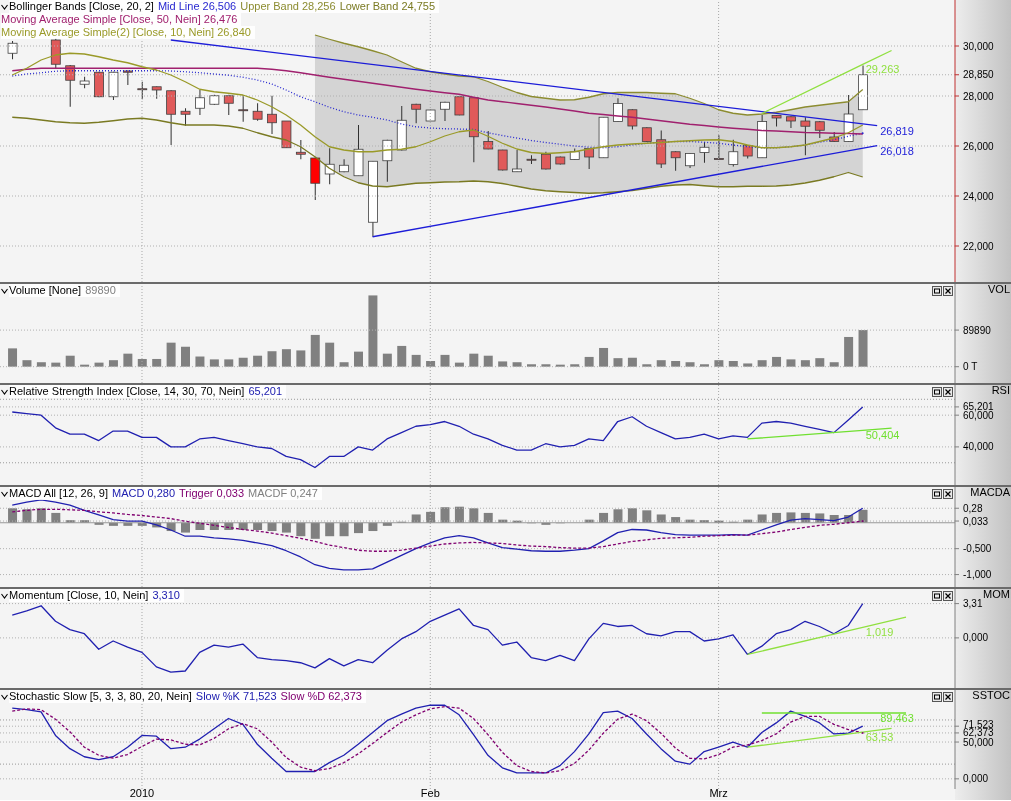 The image size is (1011, 801). Describe the element at coordinates (979, 146) in the screenshot. I see `y-tick-label: 26,000` at that location.